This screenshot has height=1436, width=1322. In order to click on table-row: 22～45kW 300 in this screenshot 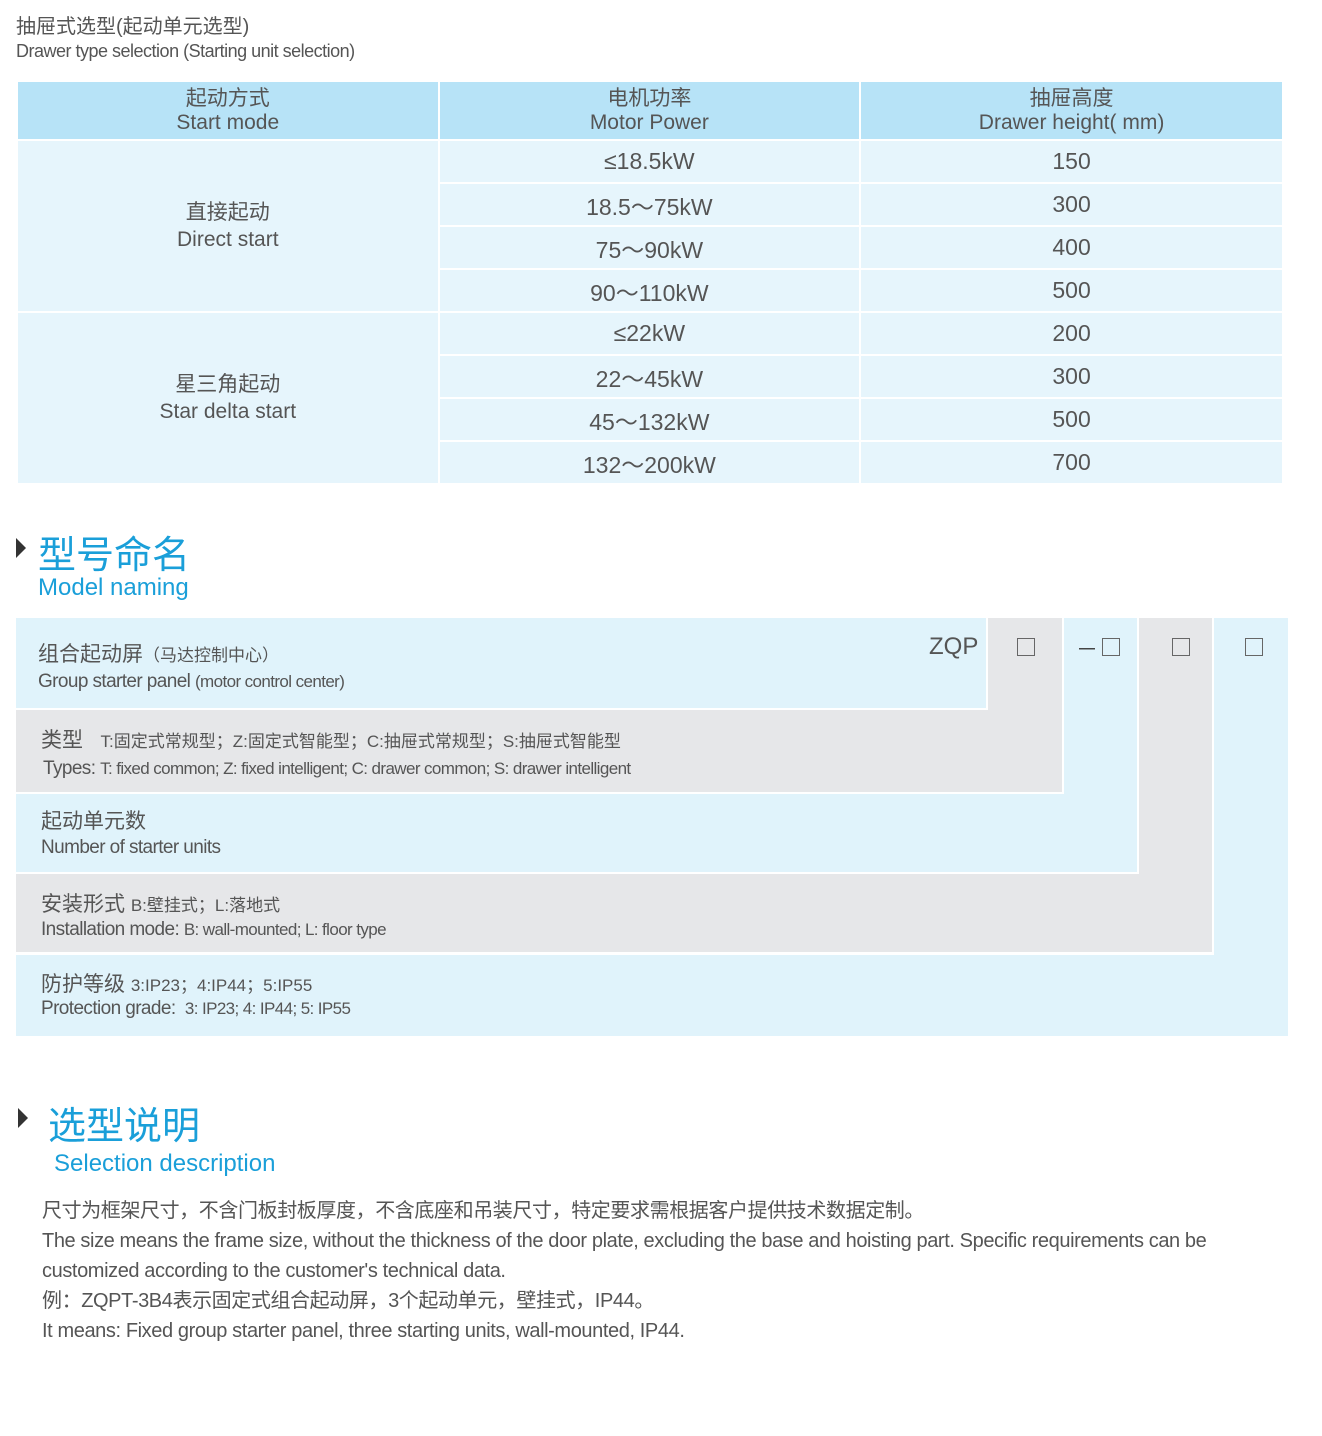, I will do `click(650, 376)`.